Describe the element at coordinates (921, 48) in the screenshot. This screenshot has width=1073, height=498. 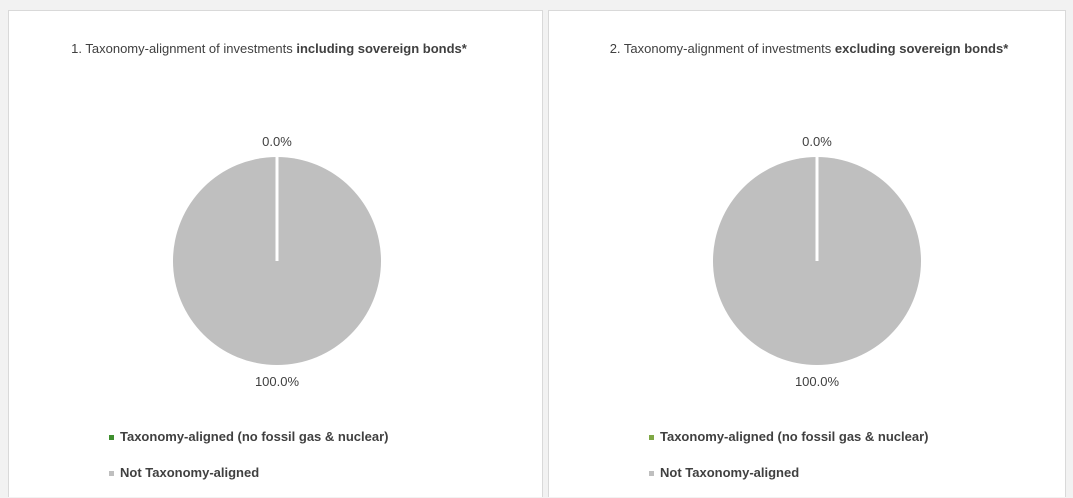
I see `title-bold: excluding sovereign bonds*` at that location.